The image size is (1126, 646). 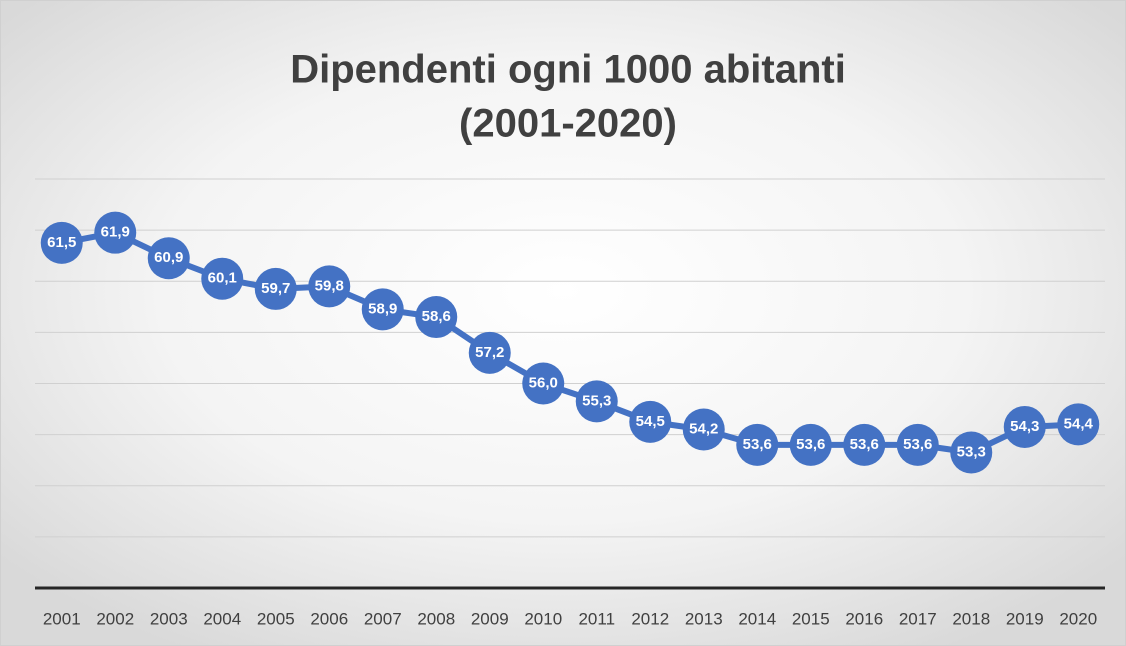 What do you see at coordinates (811, 618) in the screenshot?
I see `x-tick-label: 2015` at bounding box center [811, 618].